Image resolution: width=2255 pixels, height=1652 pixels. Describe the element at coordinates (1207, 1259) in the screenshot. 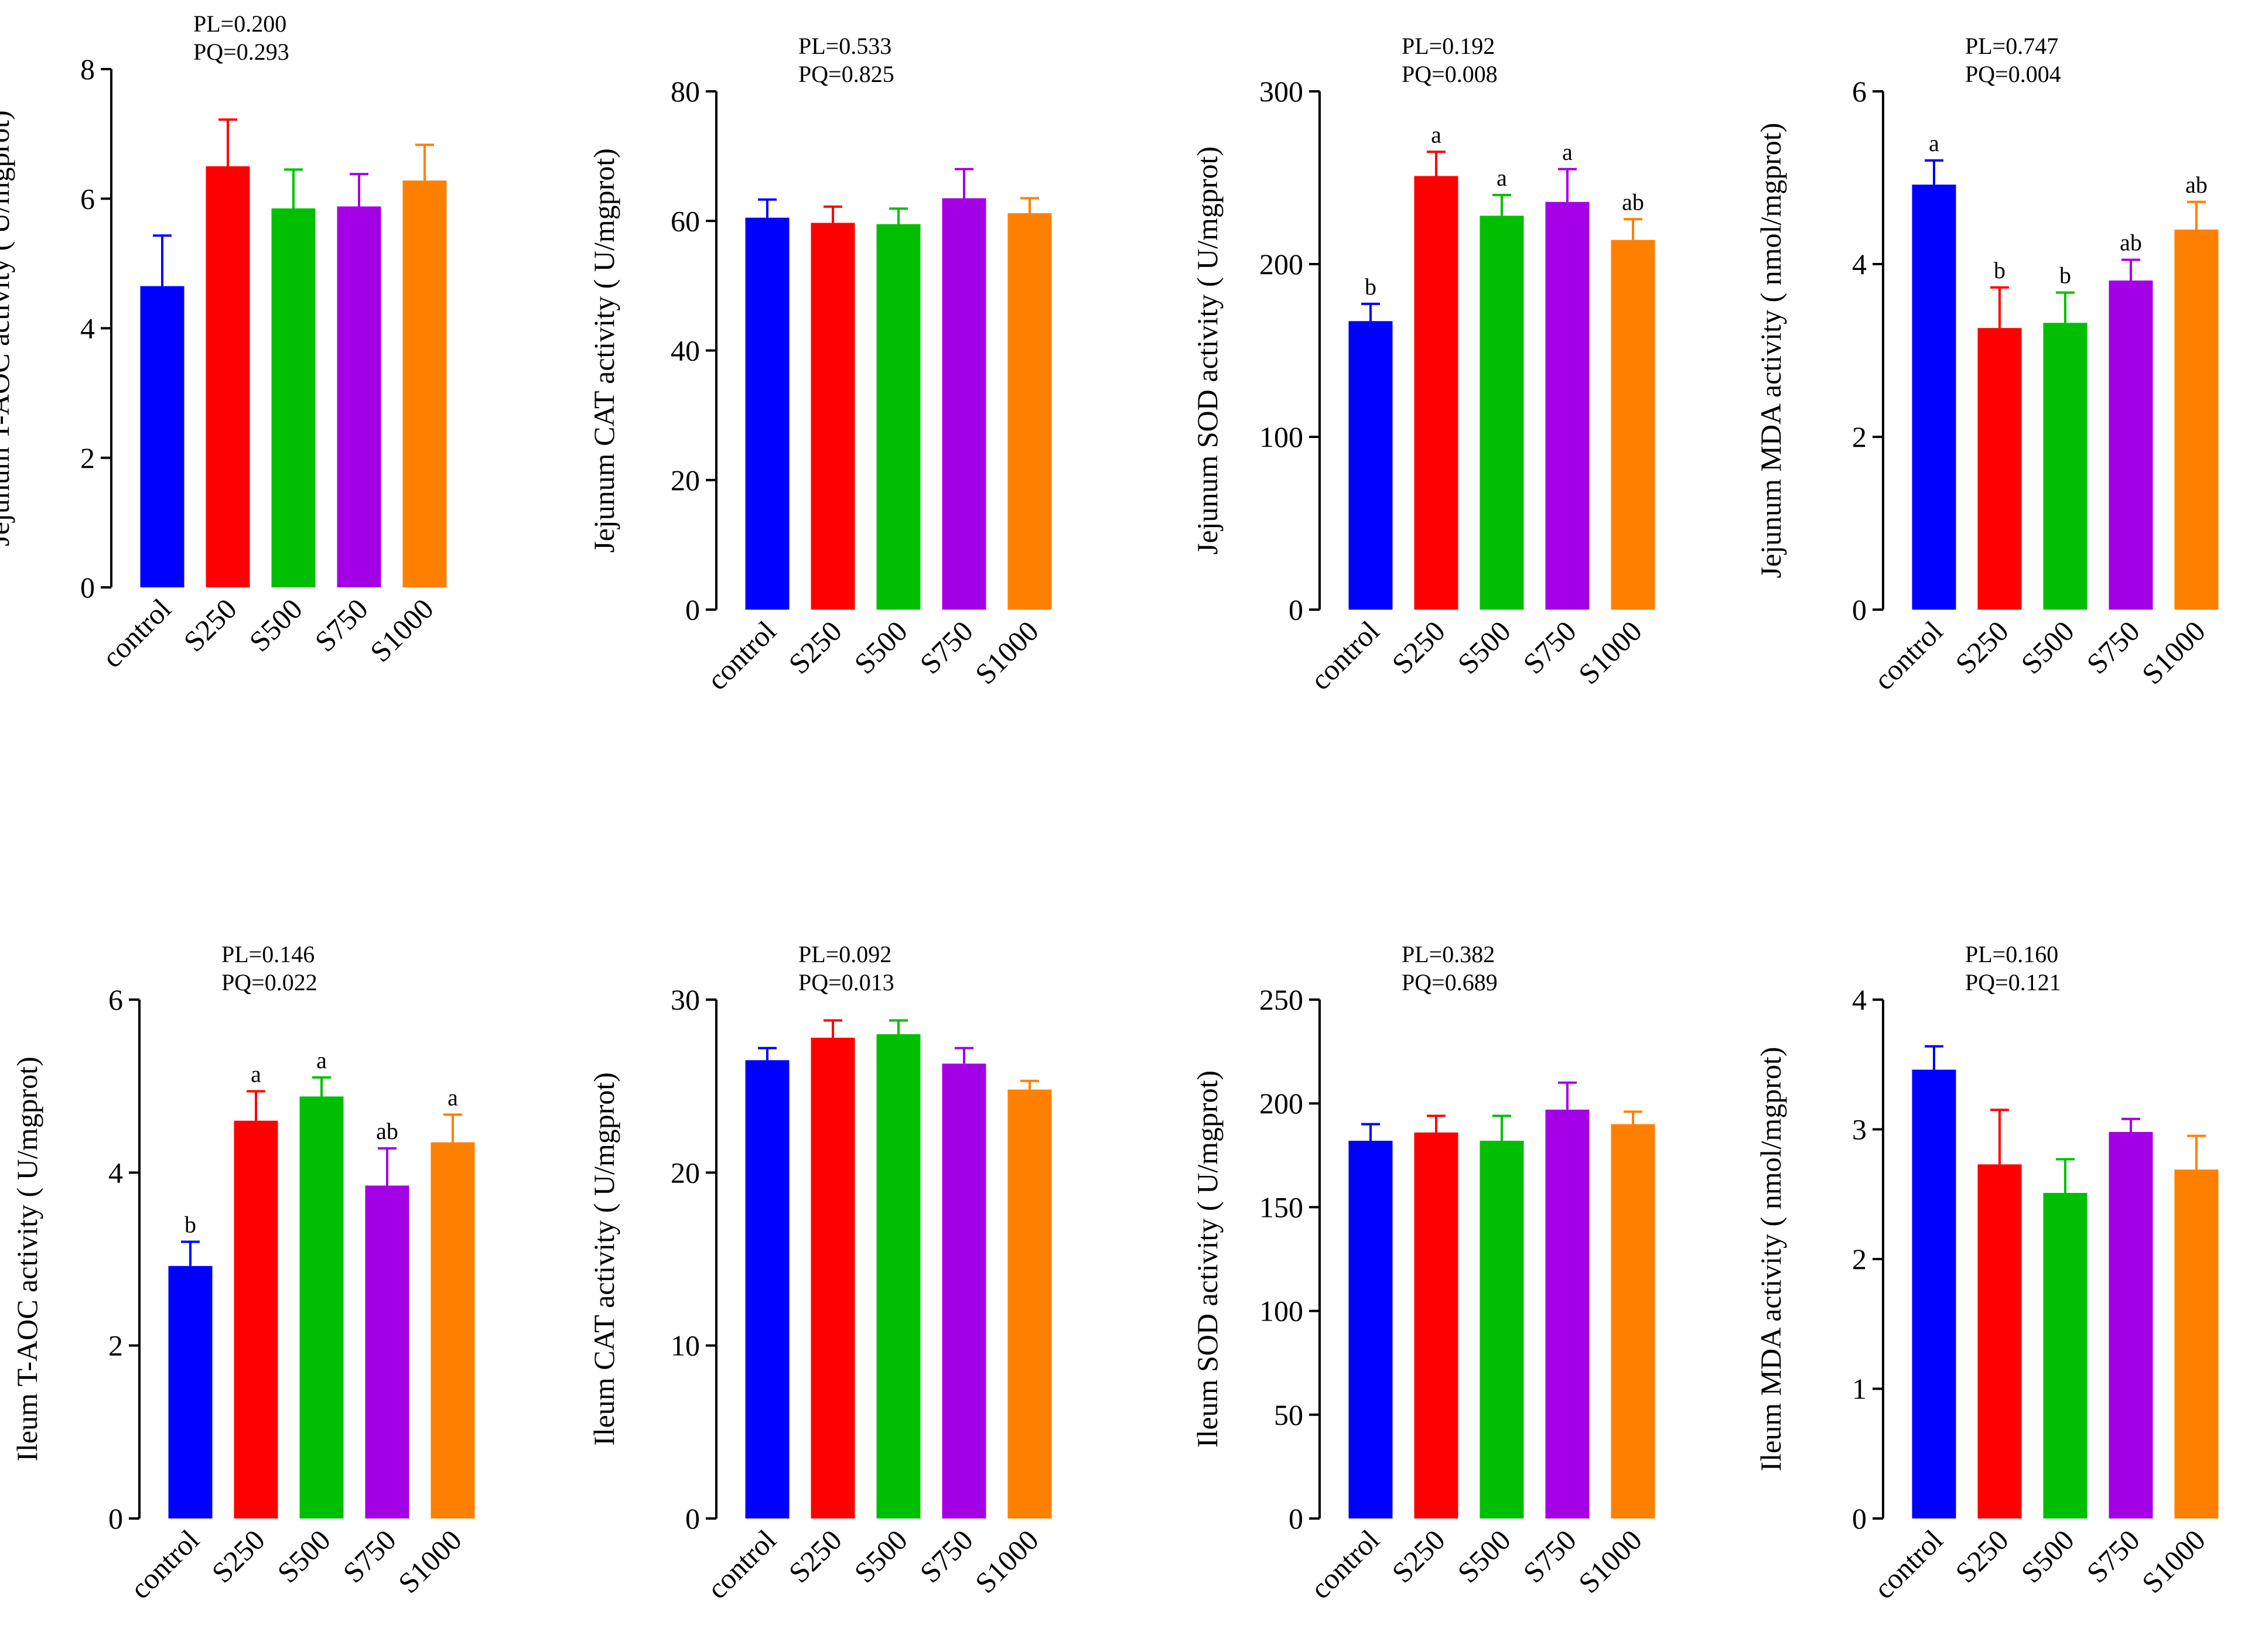

I see `y-axis-label: Ileum SOD activity ( U/mgprot)` at that location.